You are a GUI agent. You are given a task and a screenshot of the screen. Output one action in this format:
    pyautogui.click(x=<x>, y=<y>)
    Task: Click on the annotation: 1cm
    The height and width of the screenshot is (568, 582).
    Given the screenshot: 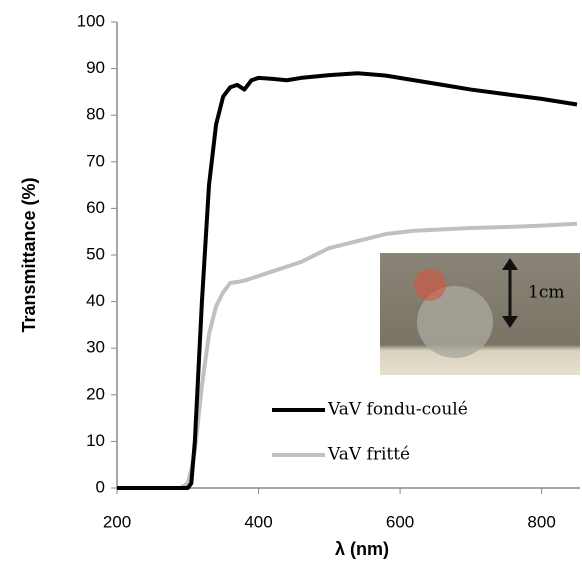 What is the action you would take?
    pyautogui.click(x=546, y=293)
    